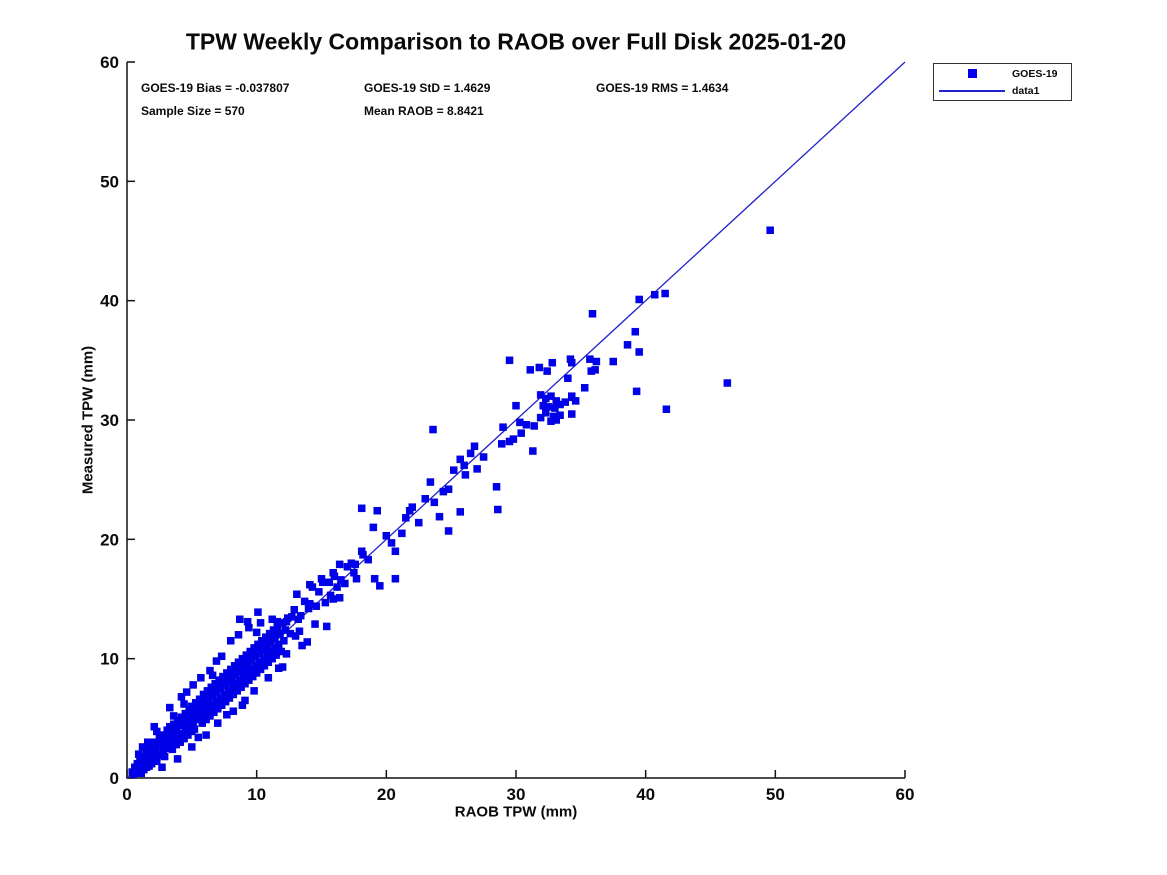 This screenshot has height=875, width=1167. What do you see at coordinates (88, 420) in the screenshot?
I see `y-axis-label: Measured TPW (mm)` at bounding box center [88, 420].